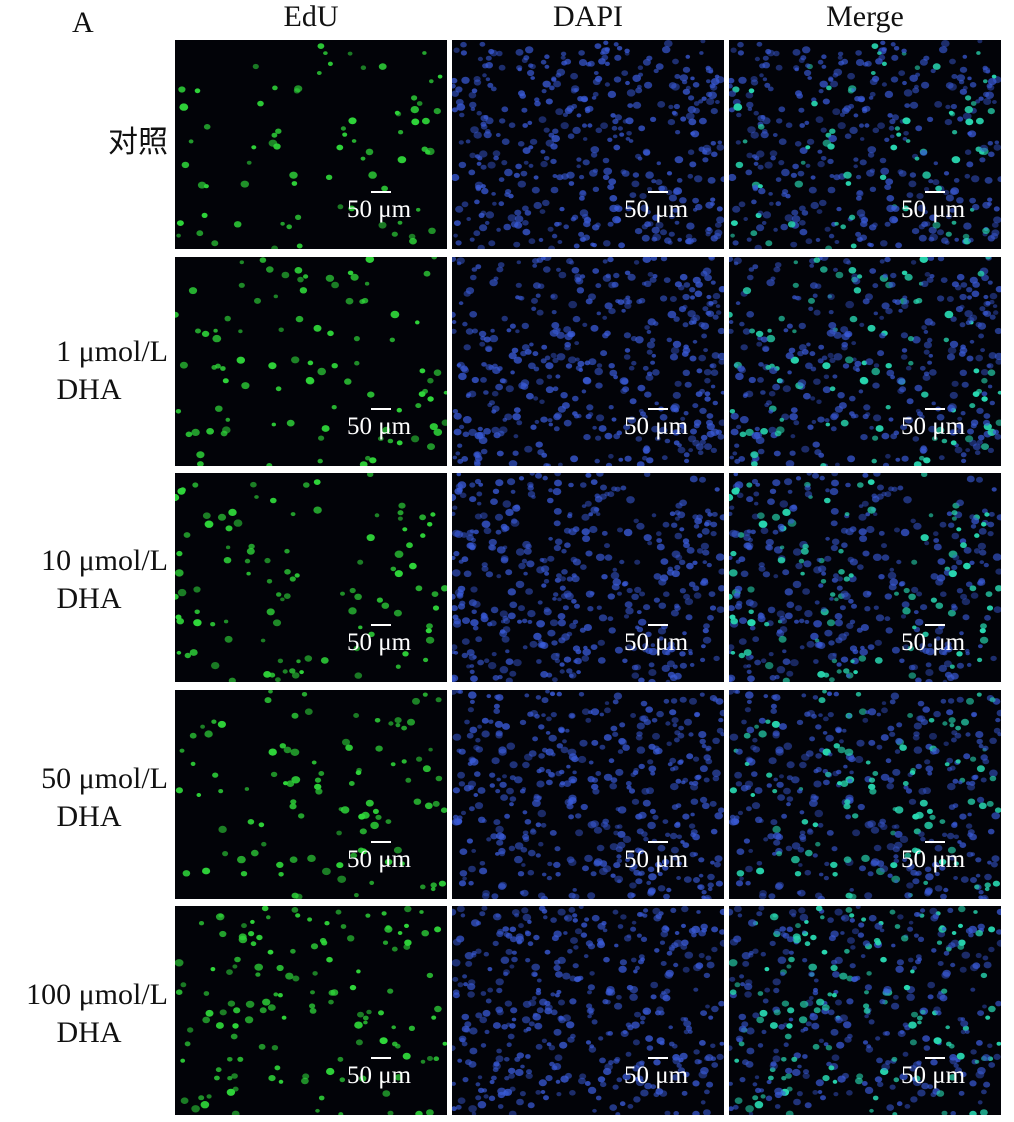 The image size is (1014, 1122). What do you see at coordinates (138, 142) in the screenshot?
I see `row-label-line1: 对照` at bounding box center [138, 142].